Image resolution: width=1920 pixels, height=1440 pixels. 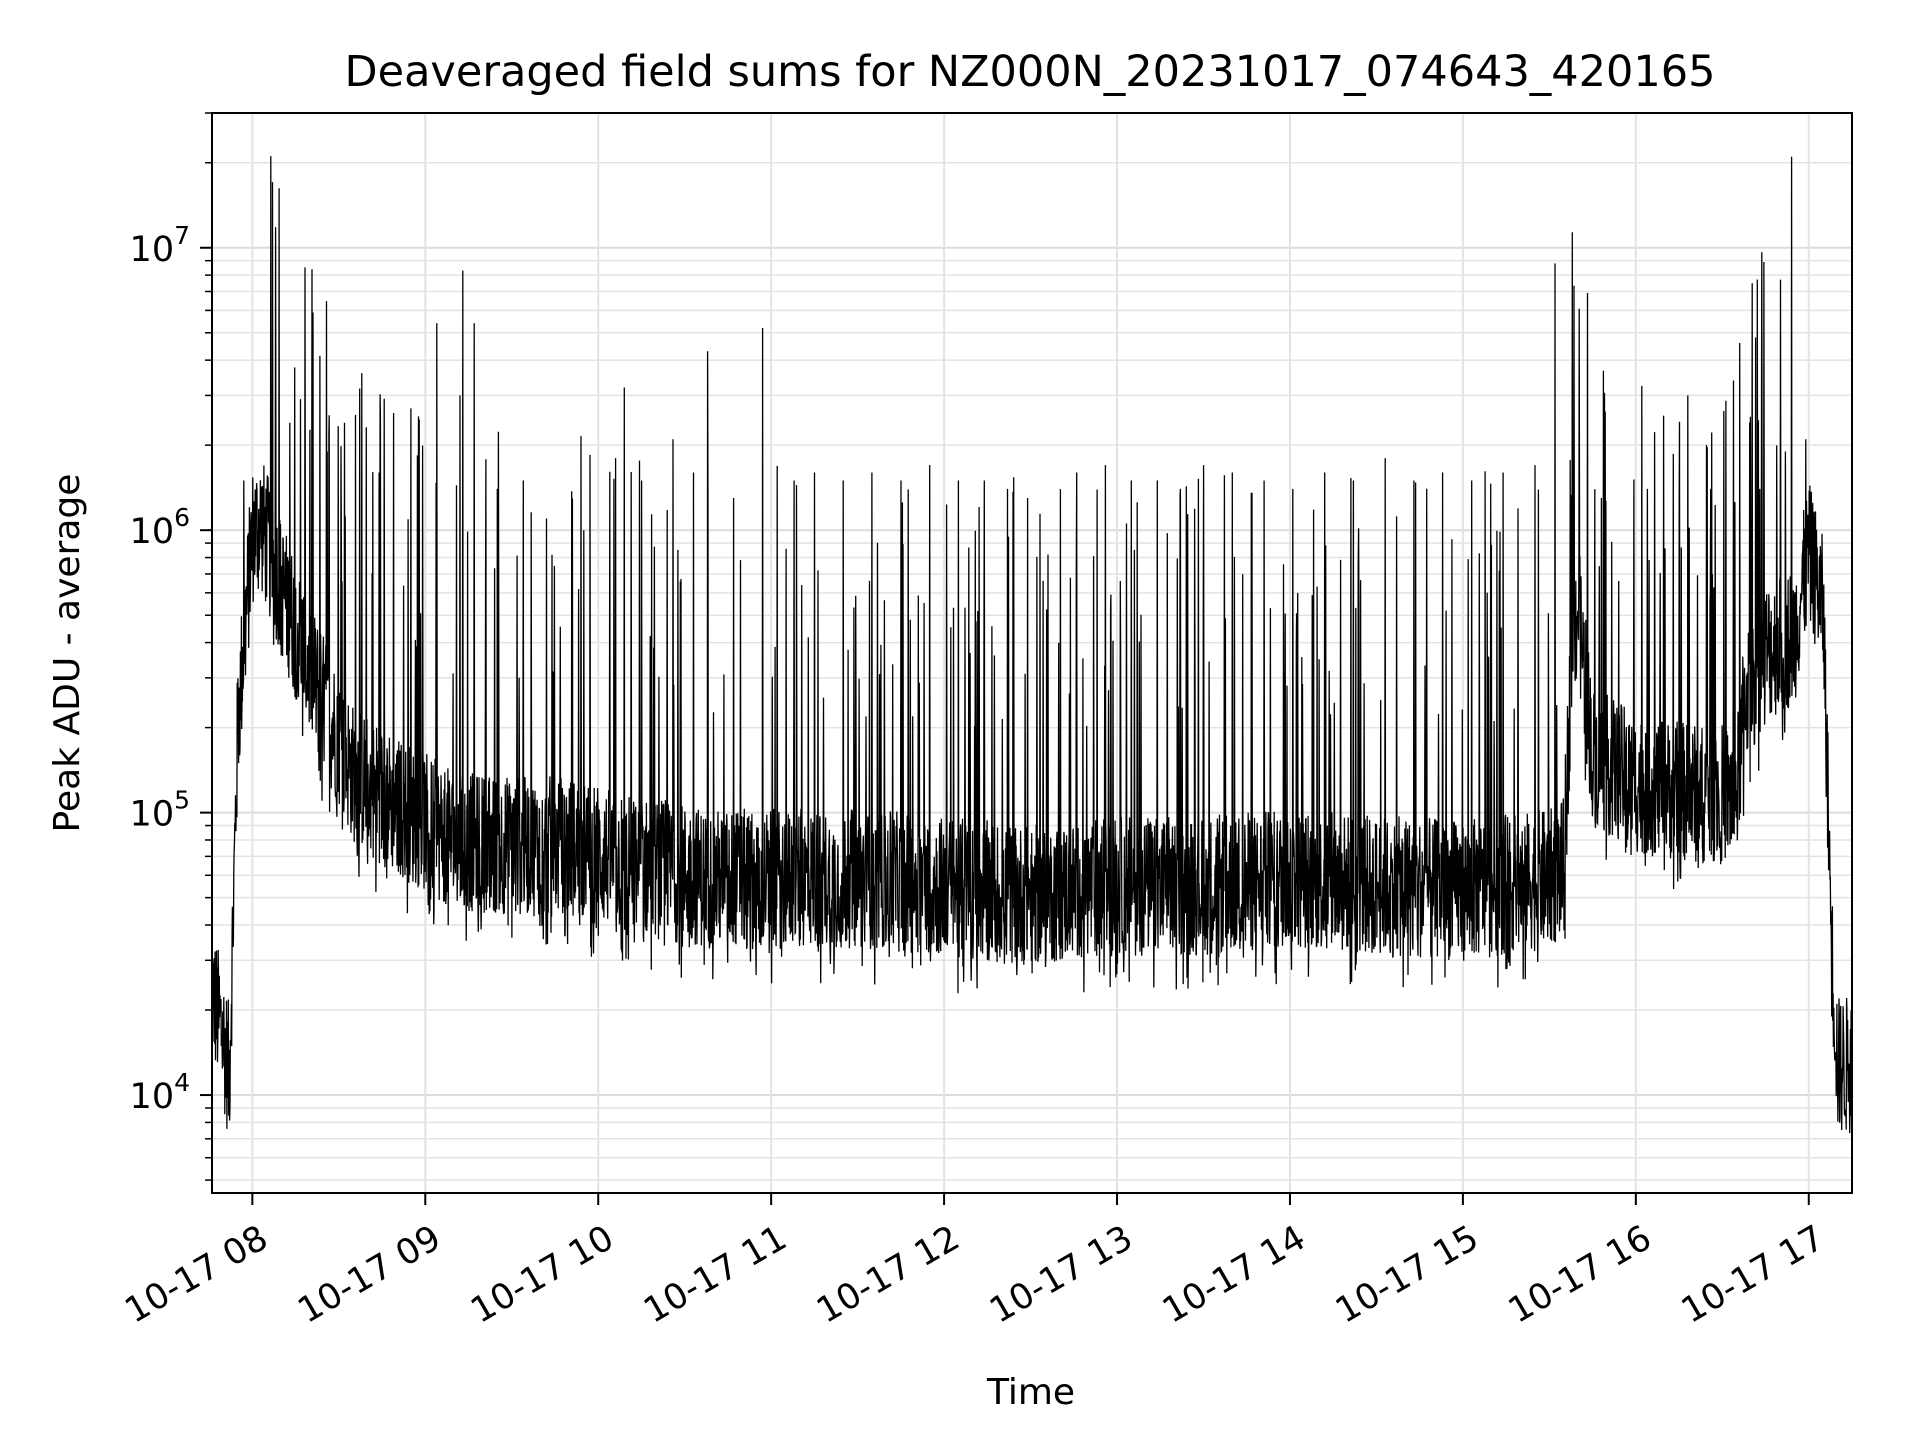 I want to click on y-tick-label: 10⁴, so click(x=160, y=1092).